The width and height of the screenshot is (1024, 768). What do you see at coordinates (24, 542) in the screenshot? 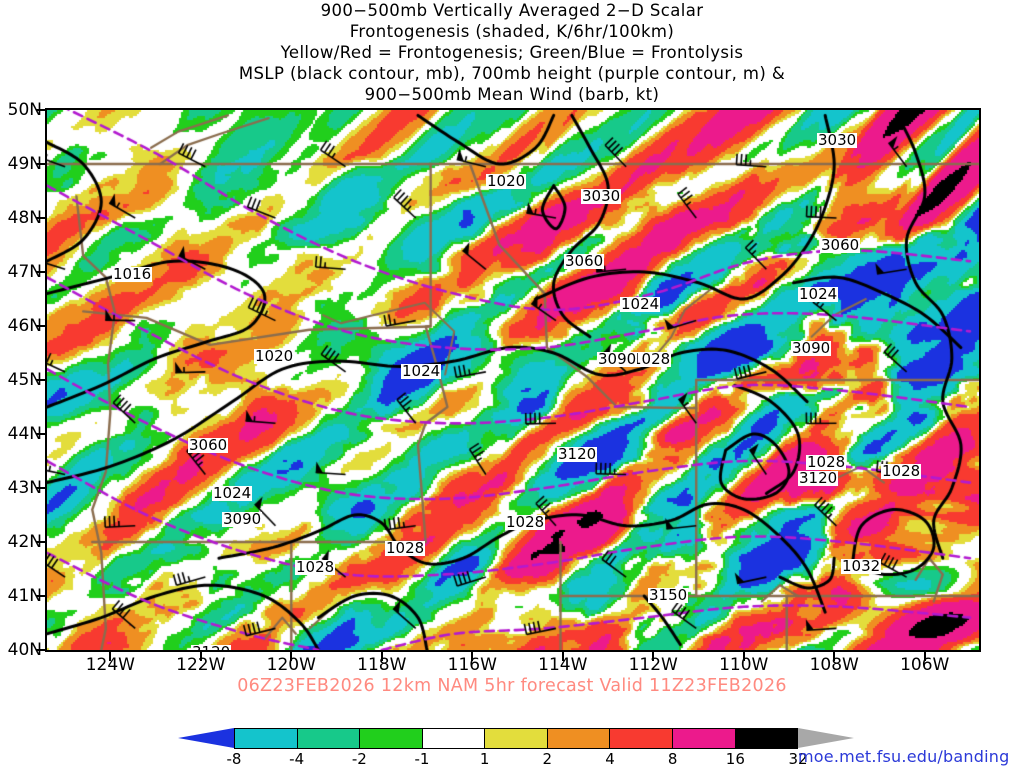
I see `lat-label-42N: 42N` at bounding box center [24, 542].